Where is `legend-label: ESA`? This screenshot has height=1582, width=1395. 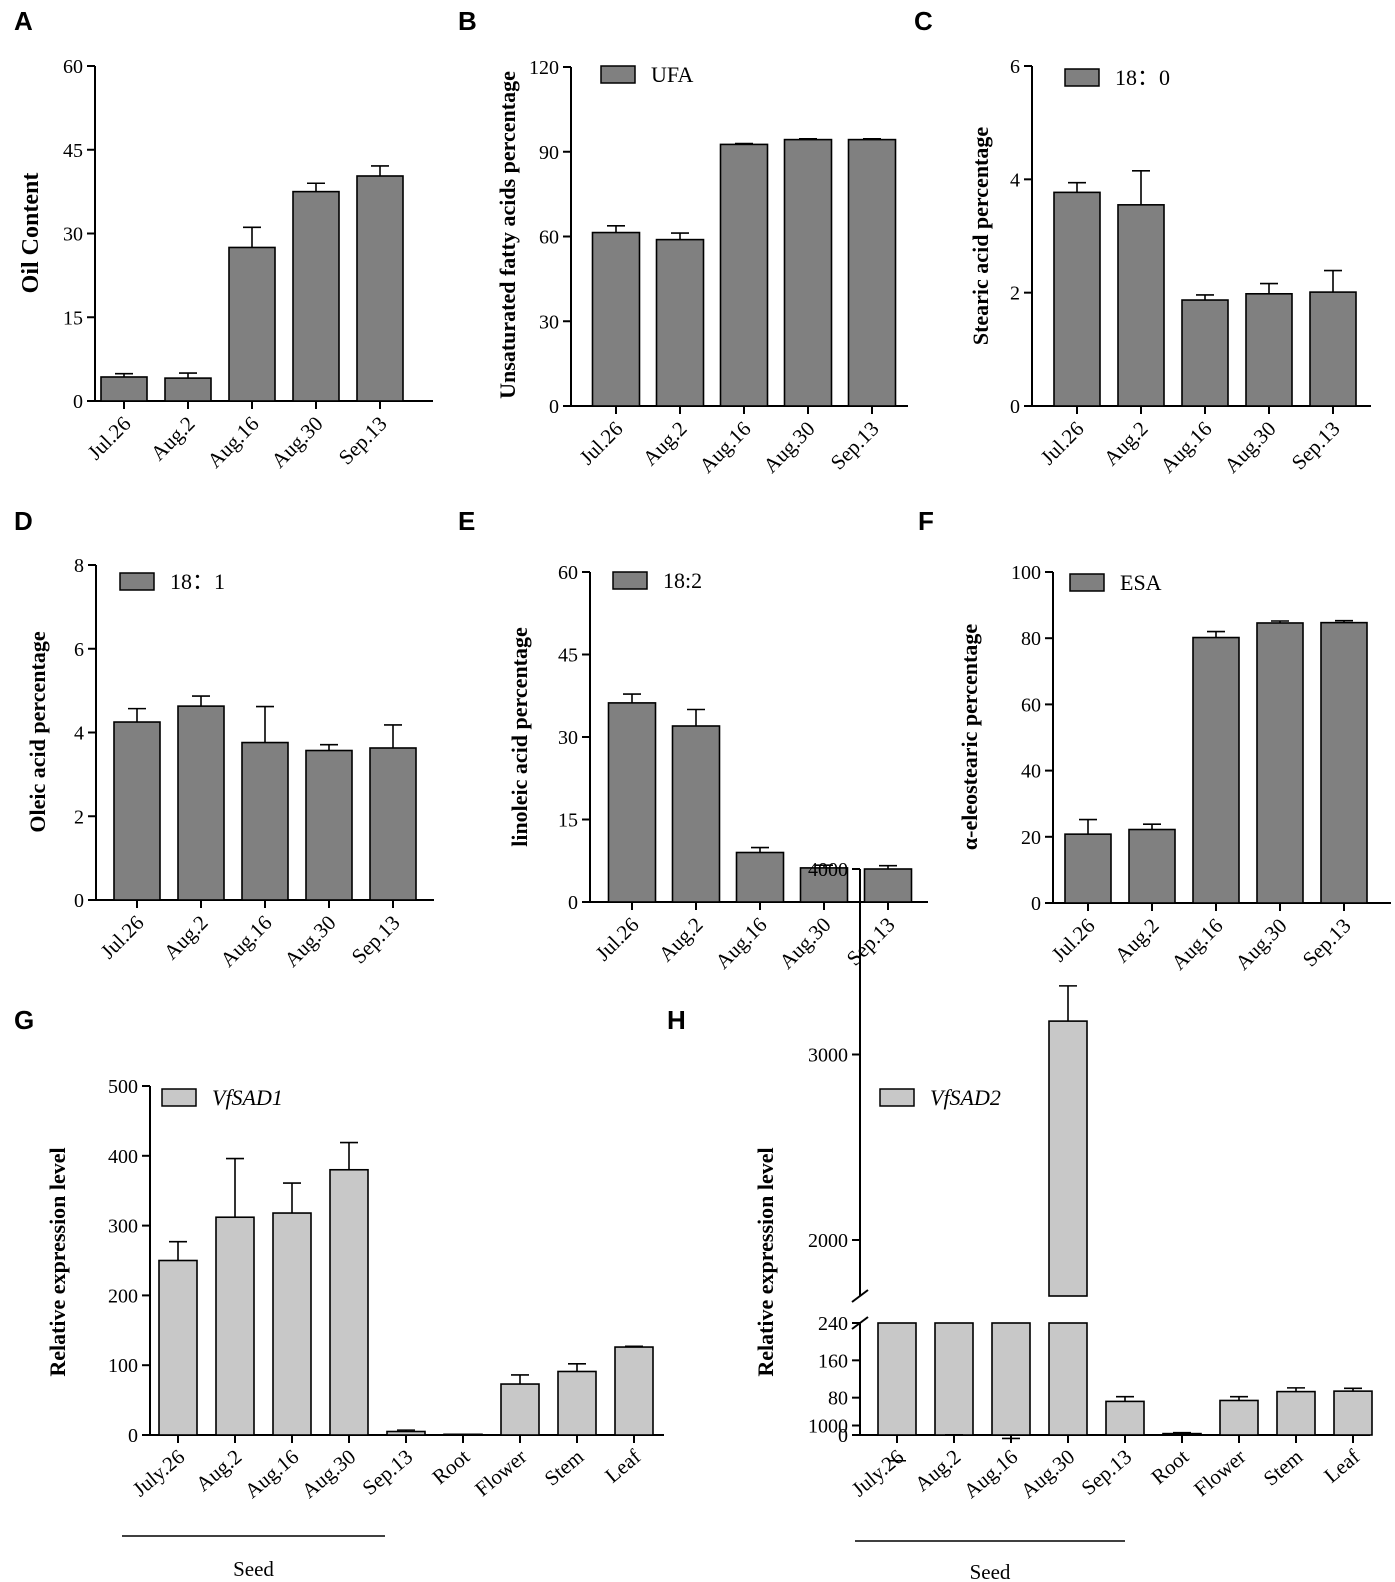 legend-label: ESA is located at coordinates (1141, 582).